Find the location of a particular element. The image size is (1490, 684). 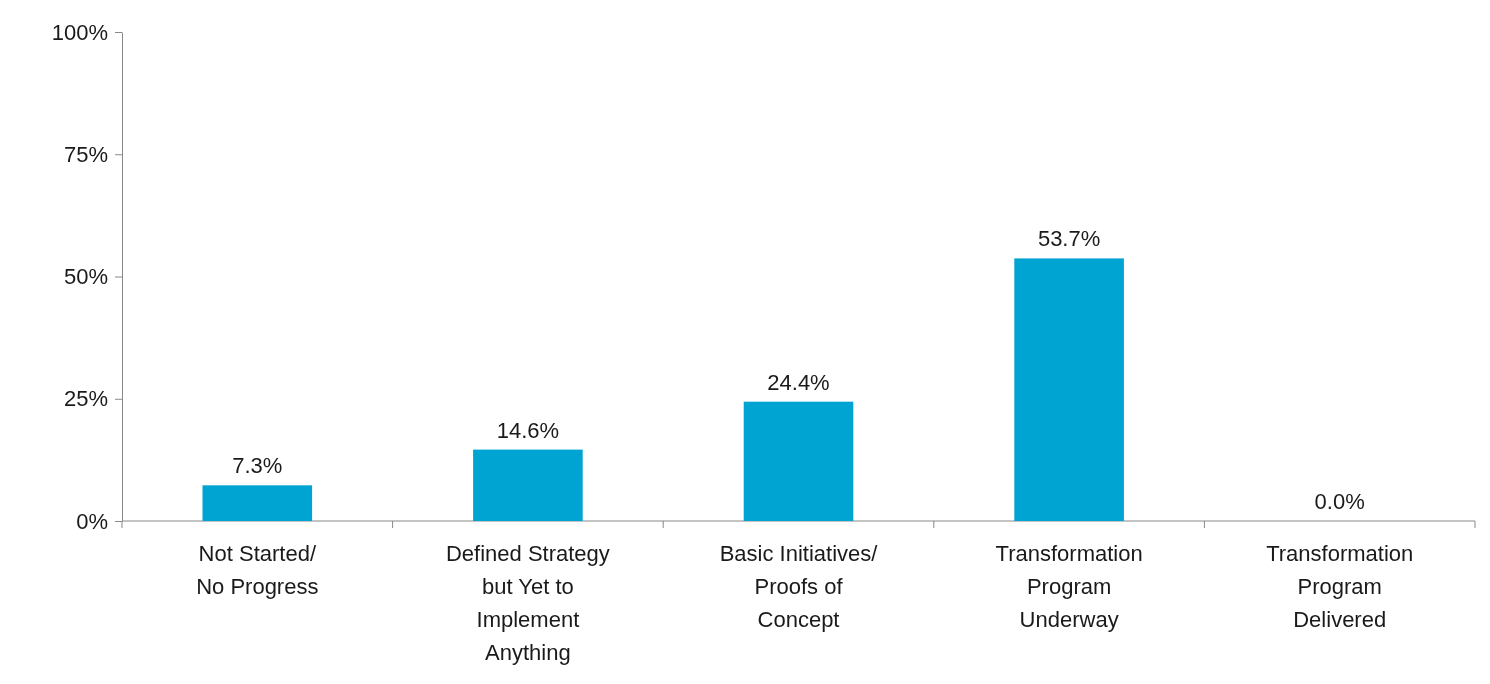

data-label: 7.3% is located at coordinates (257, 466).